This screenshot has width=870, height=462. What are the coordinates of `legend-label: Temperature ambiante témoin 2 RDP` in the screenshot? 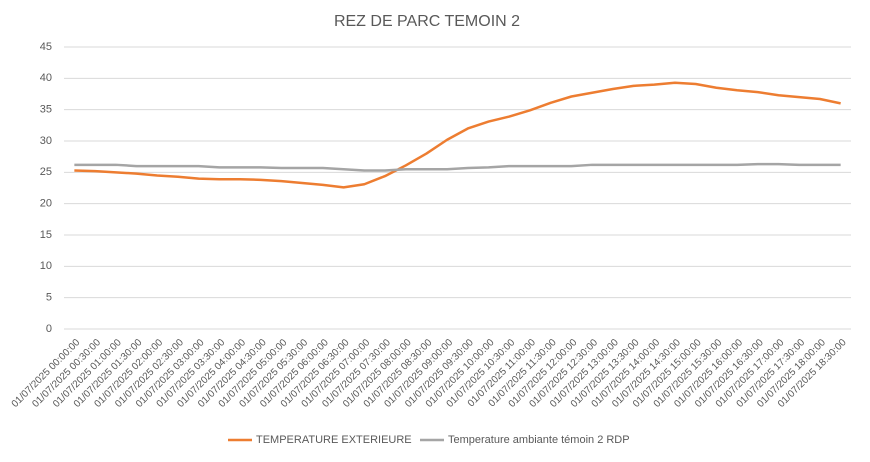 It's located at (539, 440).